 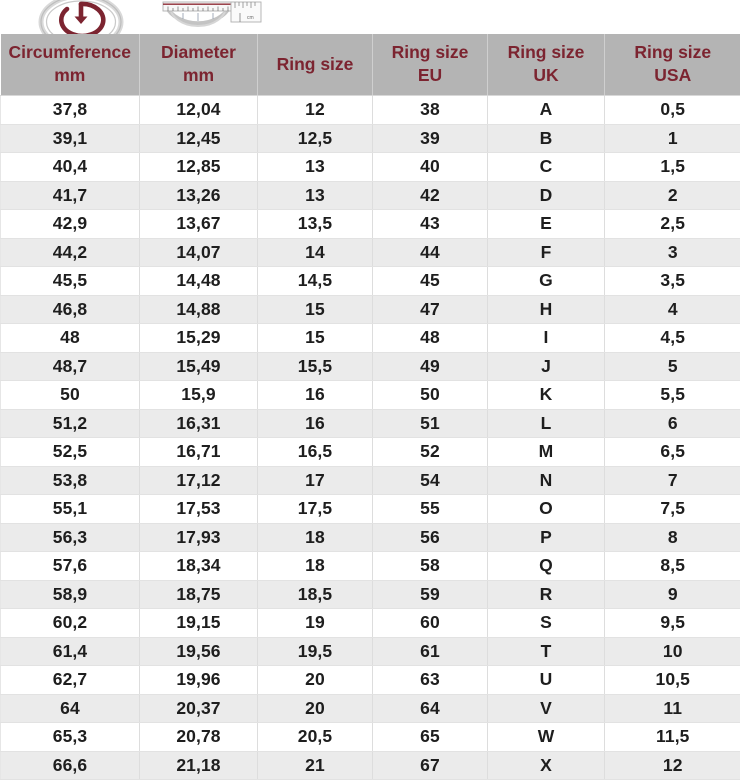 I want to click on cell-circumference: 66,6, so click(x=70, y=765).